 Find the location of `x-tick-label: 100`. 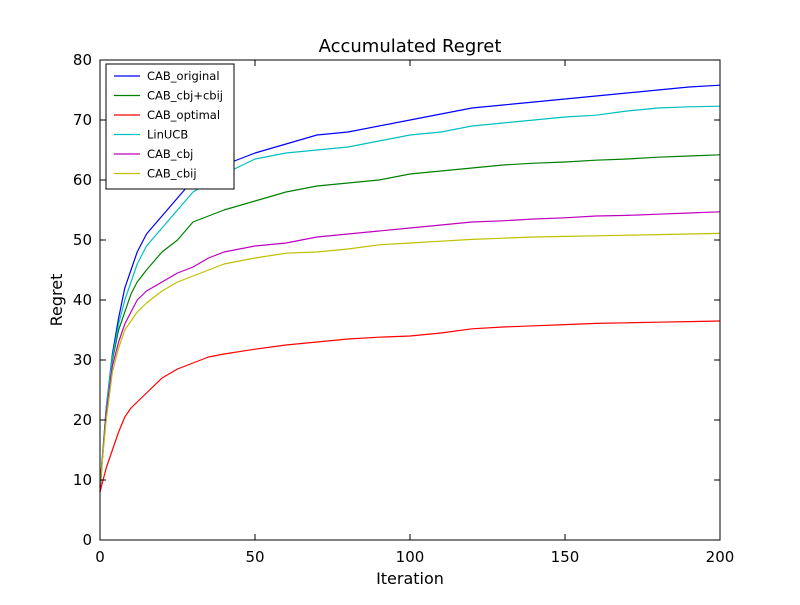

x-tick-label: 100 is located at coordinates (410, 557).